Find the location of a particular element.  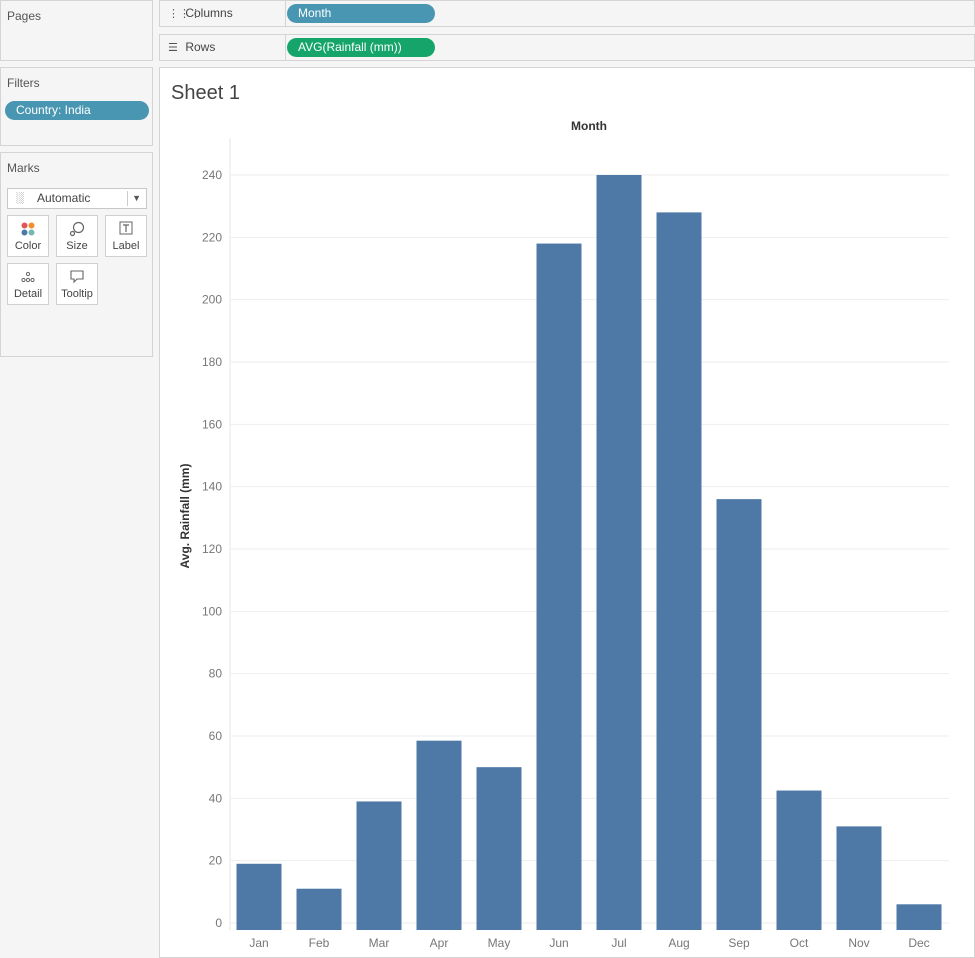

color-button: Color is located at coordinates (28, 236).